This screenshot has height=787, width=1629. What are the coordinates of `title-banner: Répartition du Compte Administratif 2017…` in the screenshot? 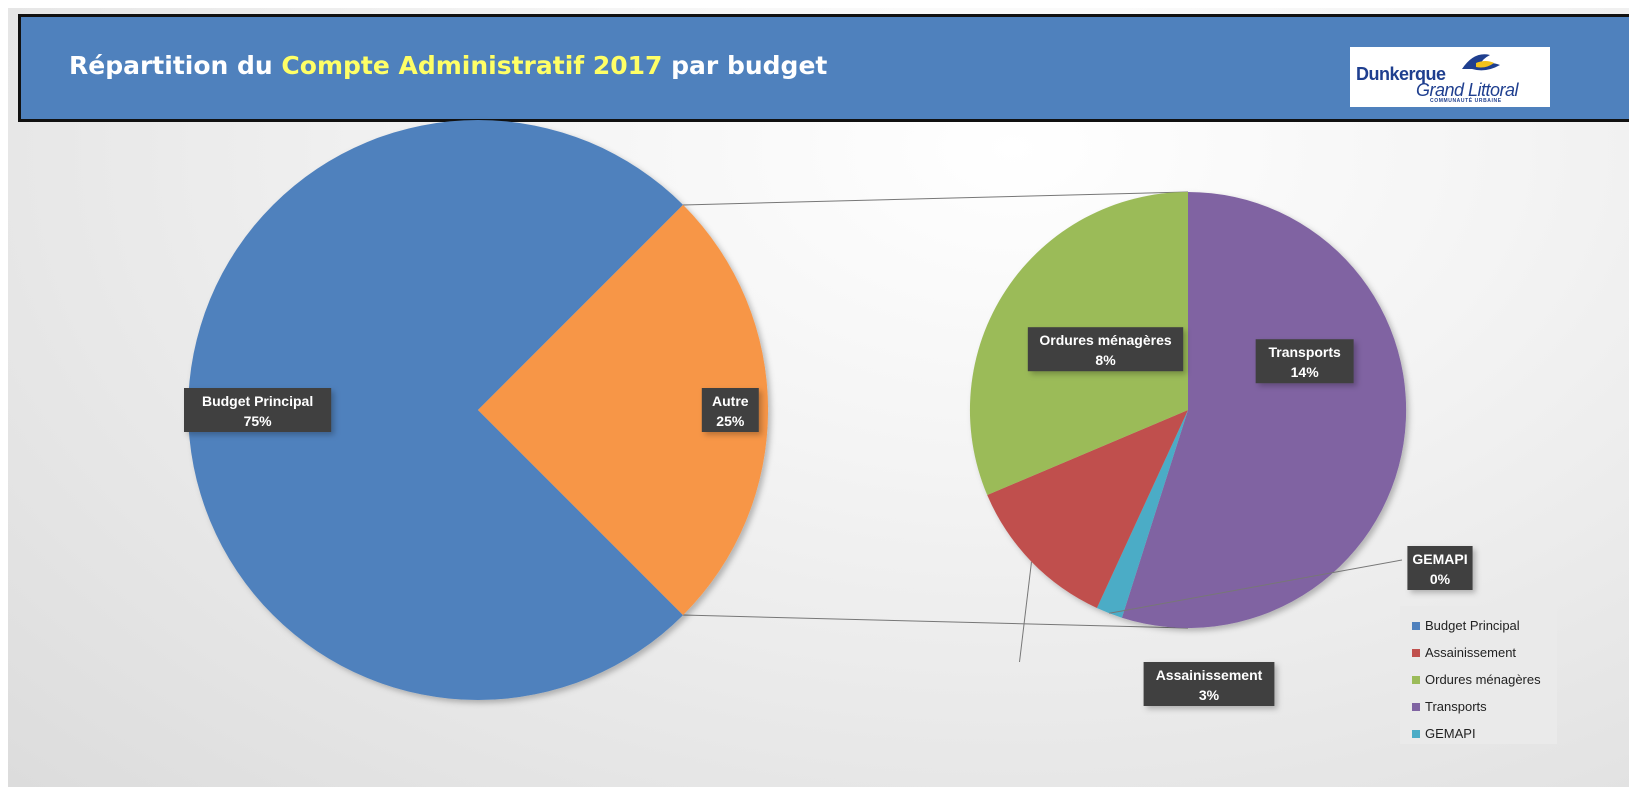 It's located at (823, 68).